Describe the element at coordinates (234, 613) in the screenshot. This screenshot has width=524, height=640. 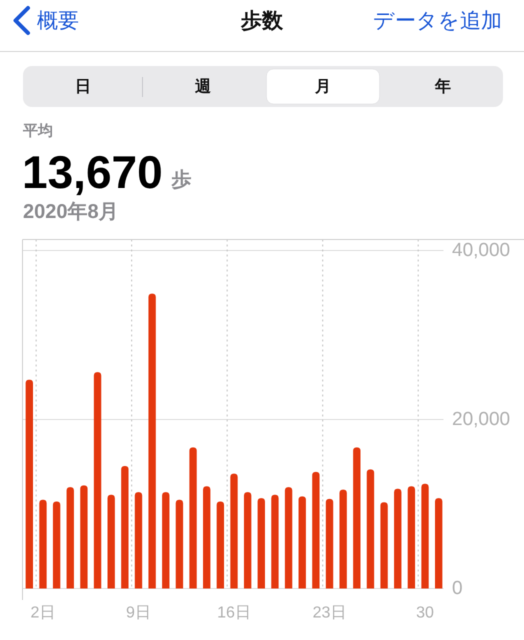
I see `x-tick-label: 16日` at that location.